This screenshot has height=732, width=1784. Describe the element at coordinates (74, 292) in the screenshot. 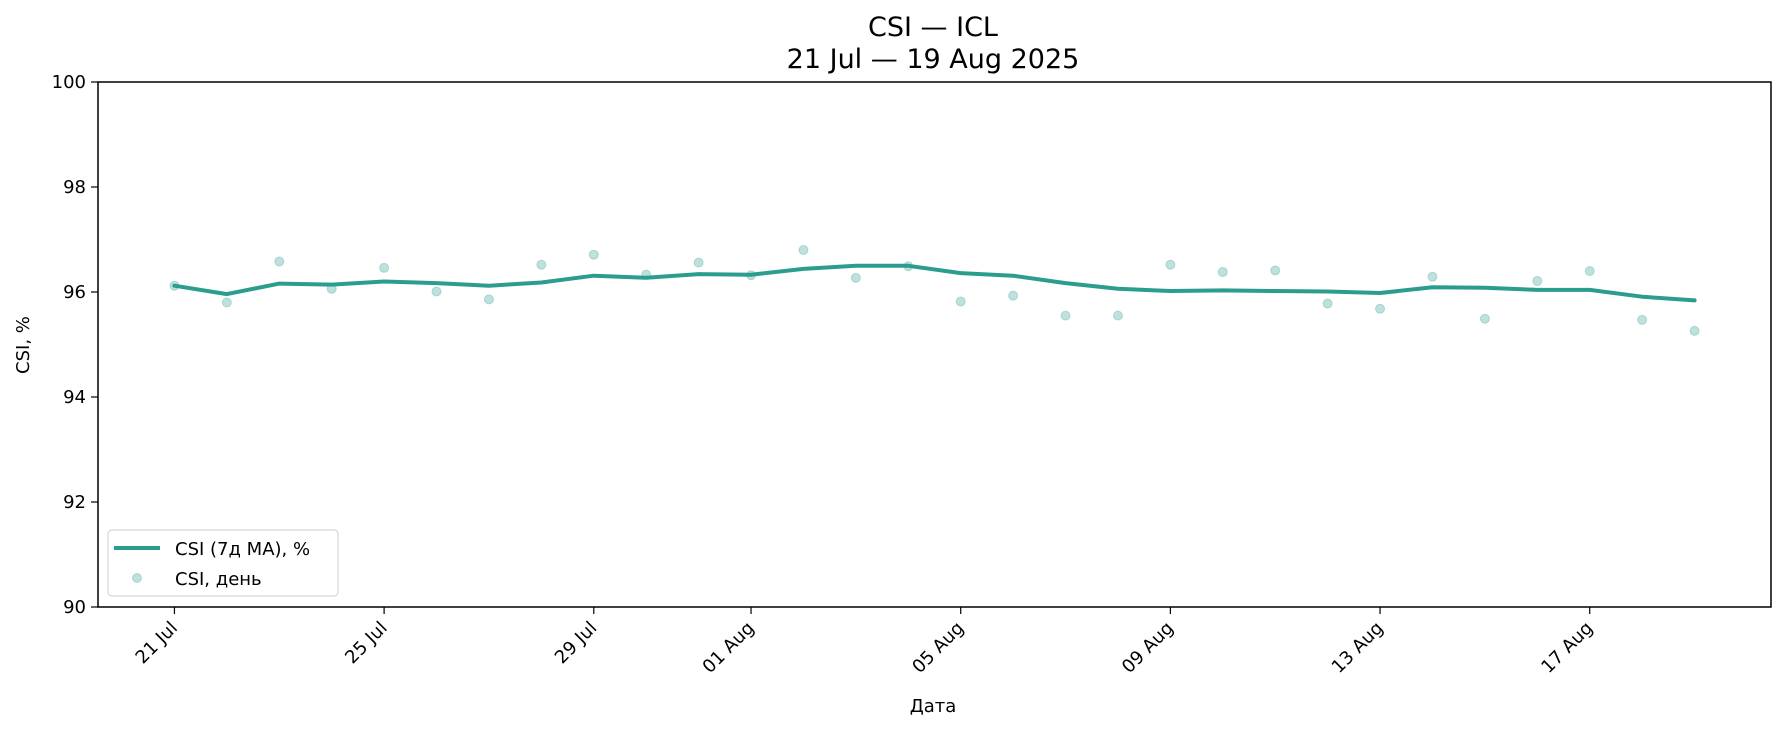

I see `y-tick-label: 96` at that location.